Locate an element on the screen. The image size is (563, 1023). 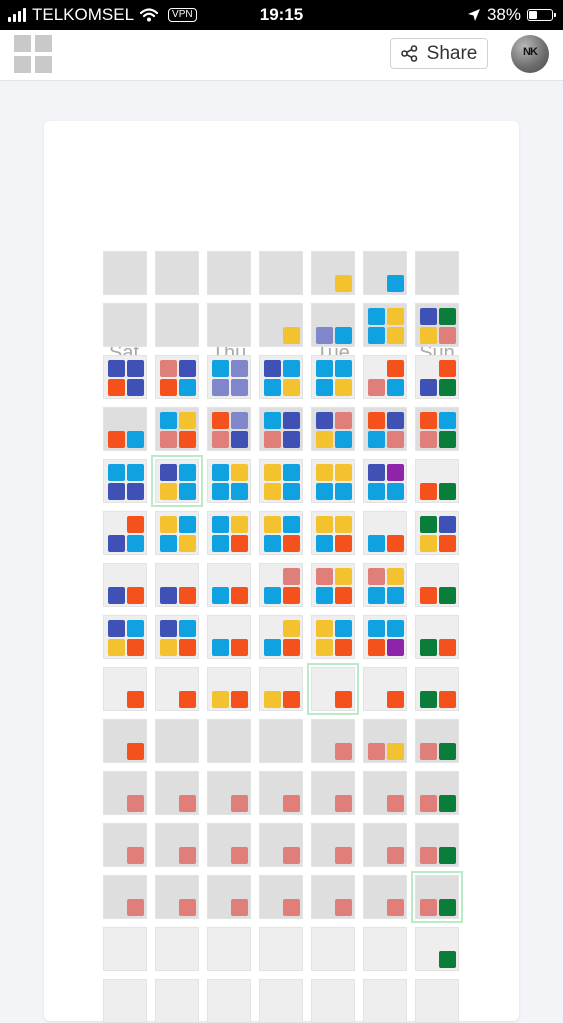
grid-icon is located at coordinates (33, 54).